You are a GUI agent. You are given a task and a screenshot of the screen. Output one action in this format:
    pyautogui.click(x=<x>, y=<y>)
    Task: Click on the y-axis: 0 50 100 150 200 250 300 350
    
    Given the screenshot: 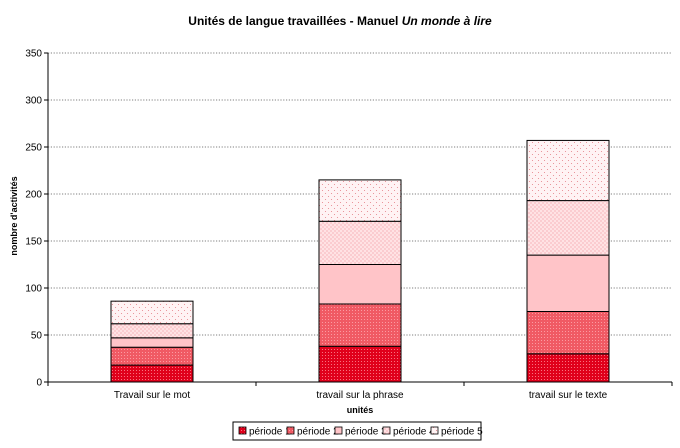 What is the action you would take?
    pyautogui.click(x=37, y=219)
    